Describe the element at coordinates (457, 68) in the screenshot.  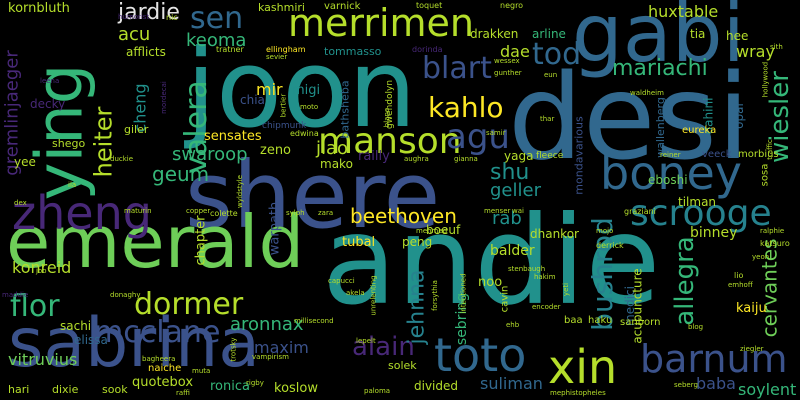
I see `word-blart: blart` at that location.